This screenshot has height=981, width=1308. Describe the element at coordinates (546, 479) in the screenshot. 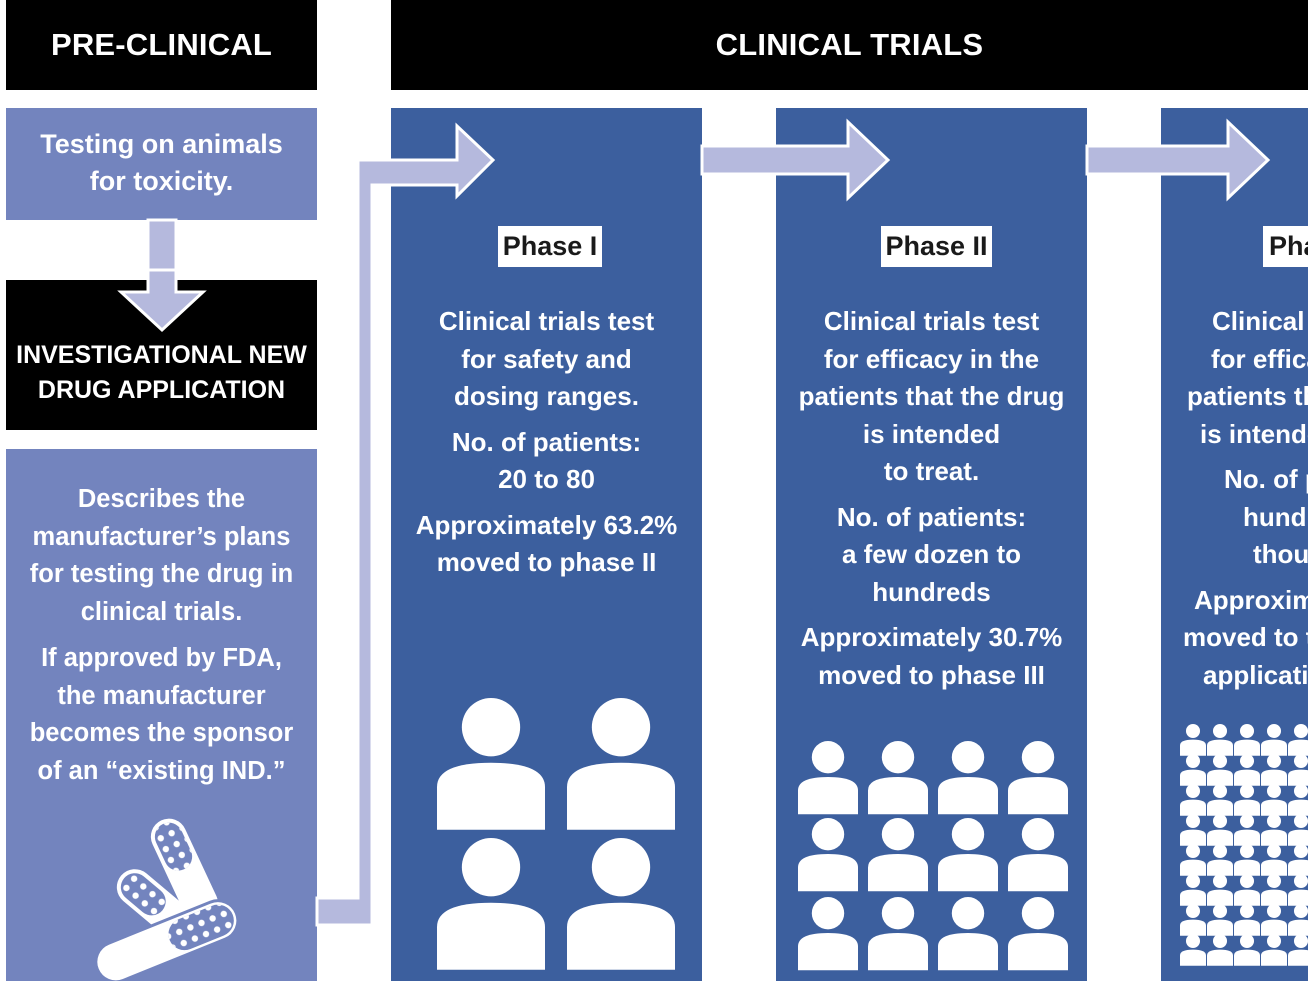

I see `phase-1-patients-line: 20 to 80` at that location.